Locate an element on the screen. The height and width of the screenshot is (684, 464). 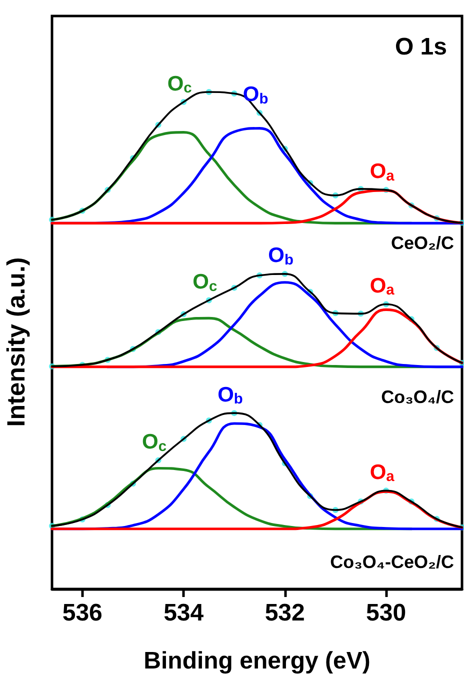
annotation: Co₃O₄-CeO₂/C is located at coordinates (392, 562).